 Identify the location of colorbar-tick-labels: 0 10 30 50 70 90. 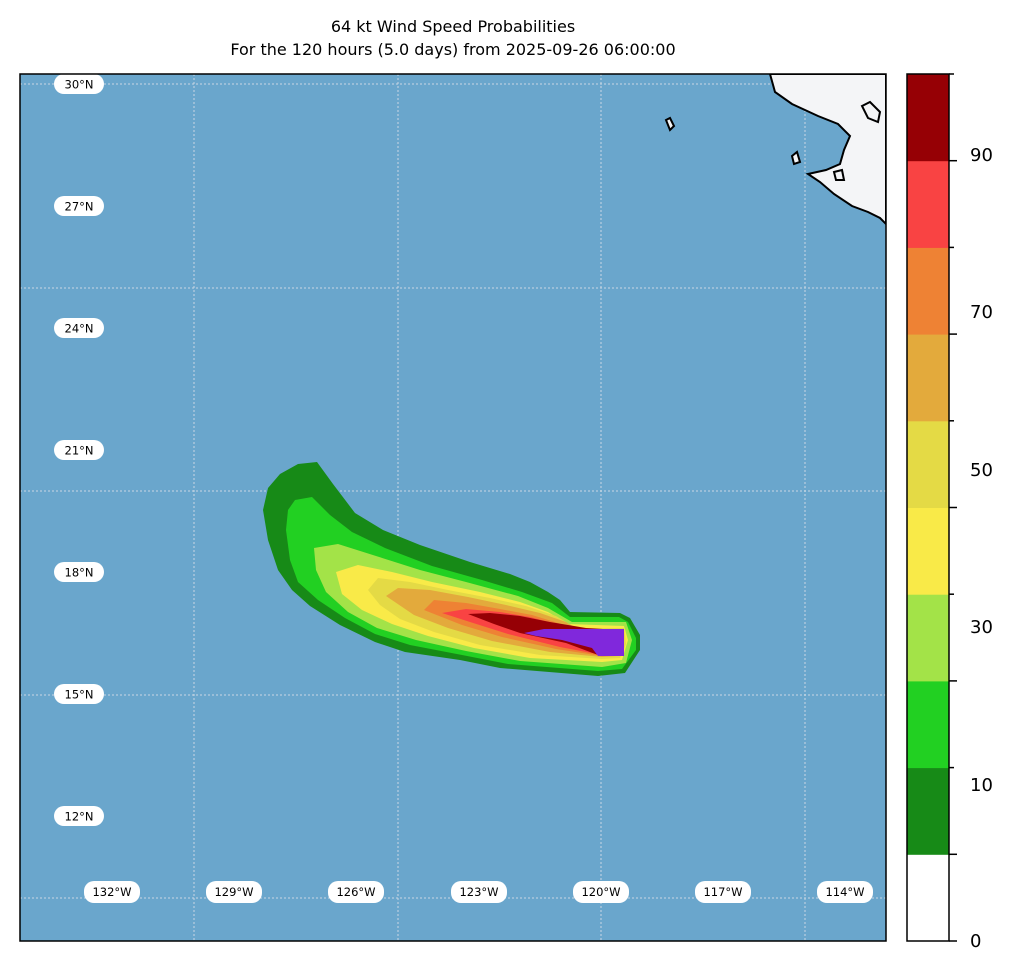
(981, 548).